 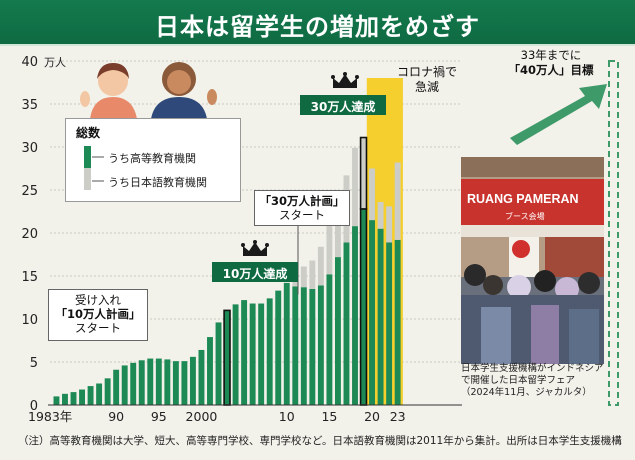 What do you see at coordinates (523, 199) in the screenshot?
I see `photo-sign-text: RUANG PAMERAN` at bounding box center [523, 199].